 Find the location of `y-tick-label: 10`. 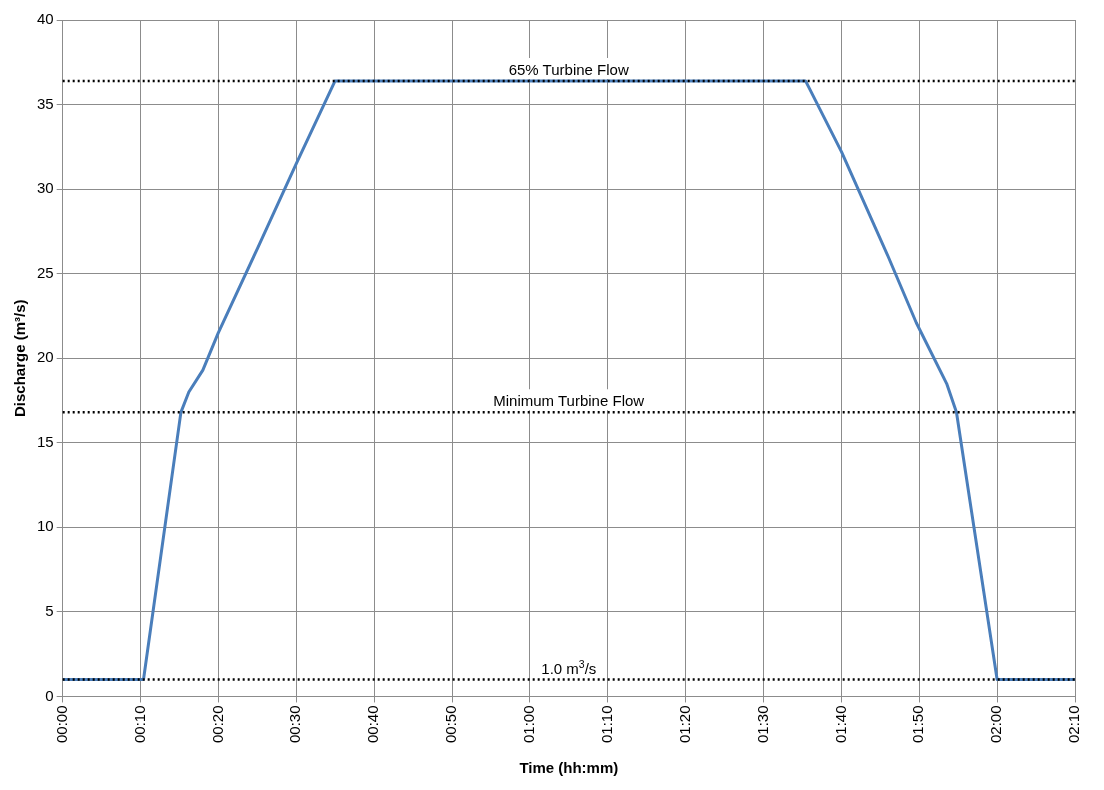

y-tick-label: 10 is located at coordinates (45, 526).